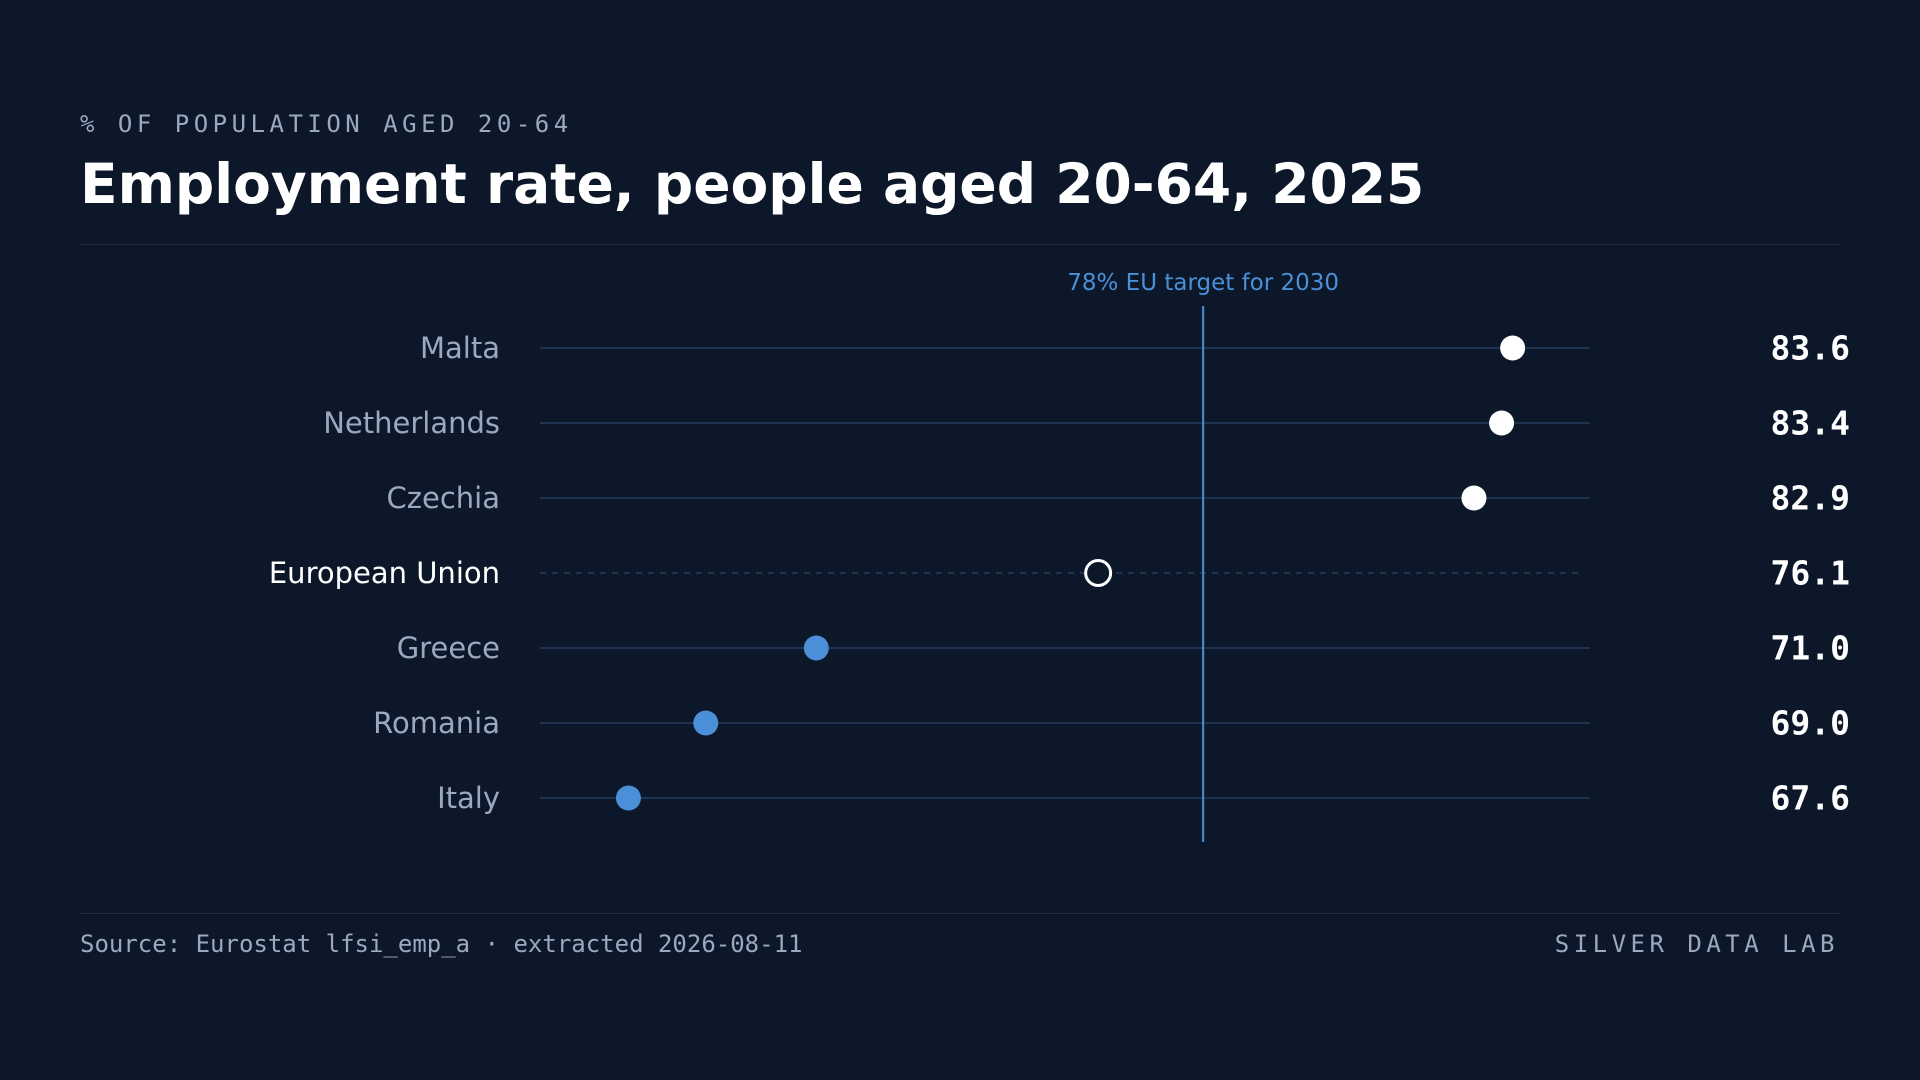 Image resolution: width=1920 pixels, height=1080 pixels. What do you see at coordinates (1810, 723) in the screenshot?
I see `value-label: 69.0` at bounding box center [1810, 723].